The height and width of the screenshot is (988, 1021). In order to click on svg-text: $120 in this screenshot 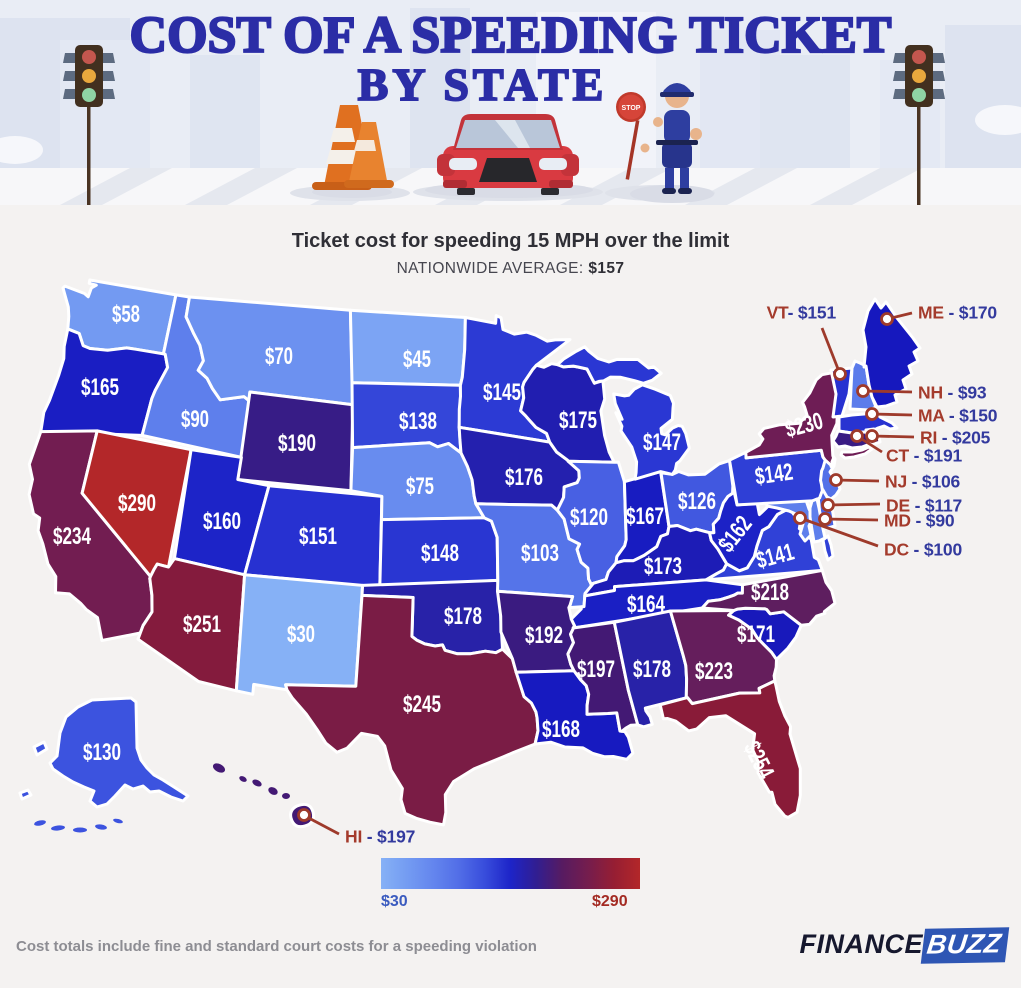, I will do `click(589, 517)`.